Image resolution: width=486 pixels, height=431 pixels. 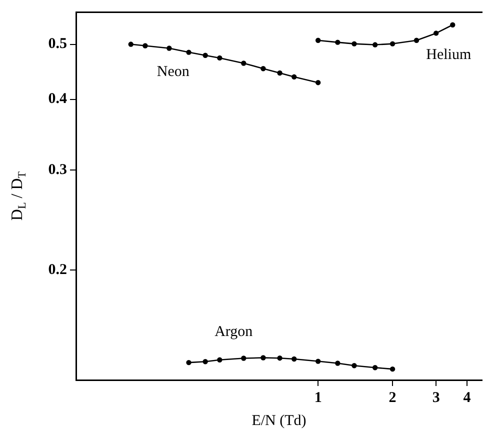 What do you see at coordinates (234, 332) in the screenshot?
I see `series-label: Argon` at bounding box center [234, 332].